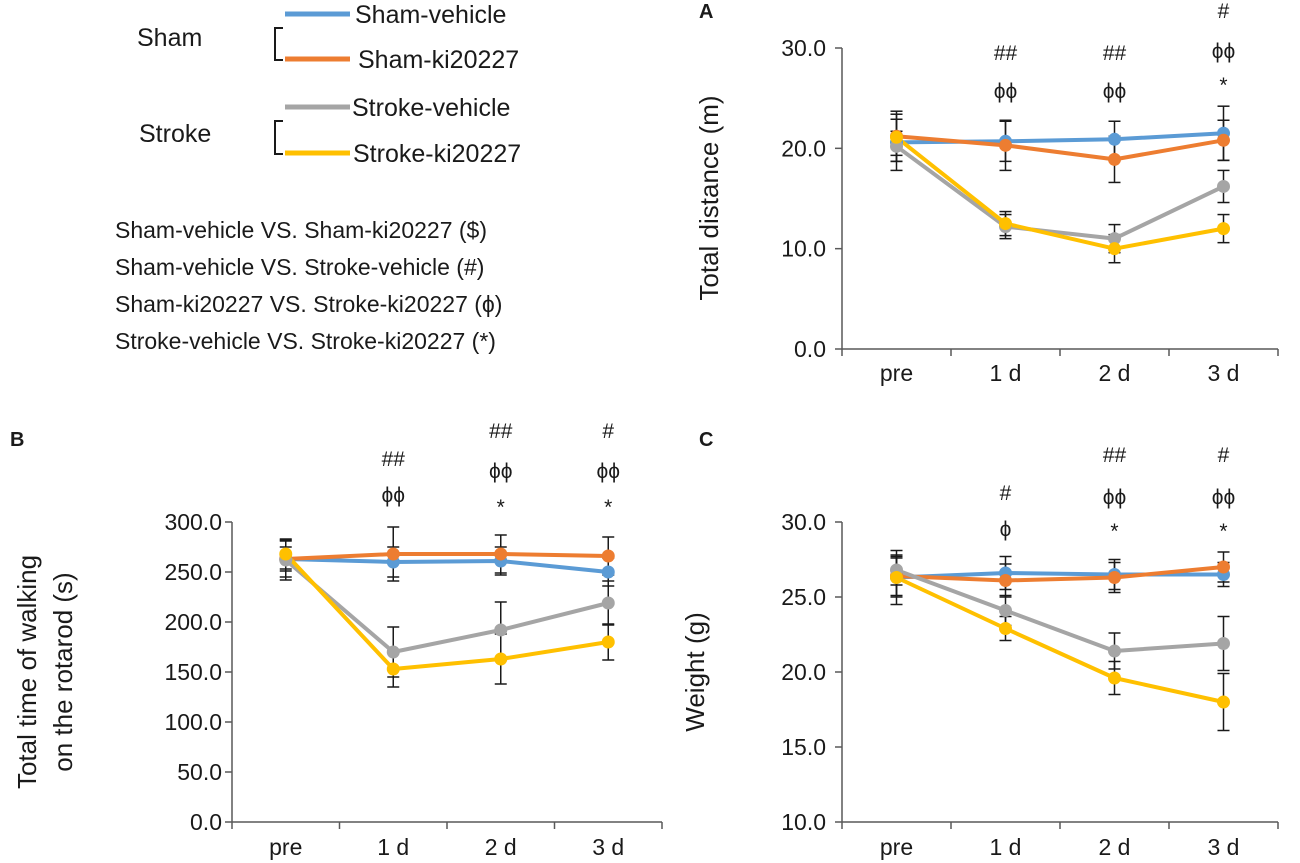 The image size is (1300, 863). Describe the element at coordinates (1006, 529) in the screenshot. I see `significance-mark: ϕ` at that location.